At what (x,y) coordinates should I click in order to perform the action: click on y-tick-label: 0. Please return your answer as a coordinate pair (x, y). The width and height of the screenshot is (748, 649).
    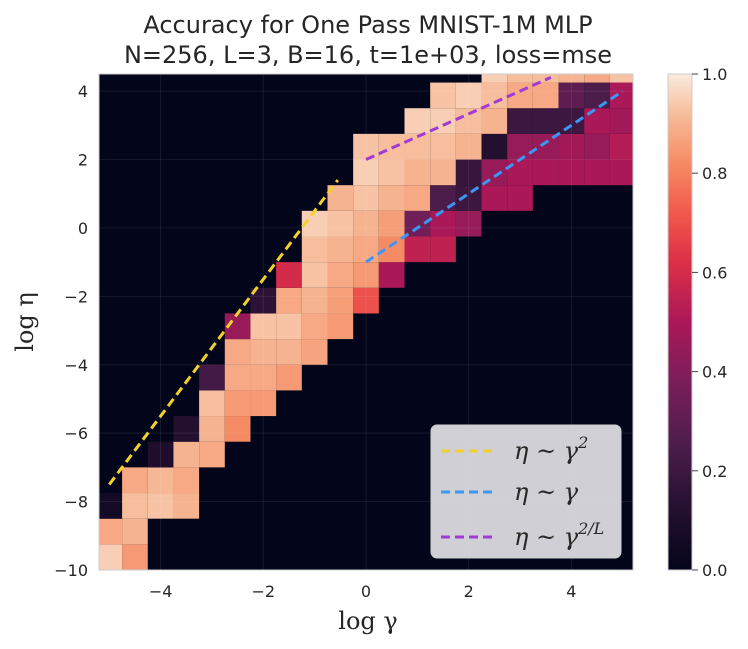
    Looking at the image, I should click on (83, 228).